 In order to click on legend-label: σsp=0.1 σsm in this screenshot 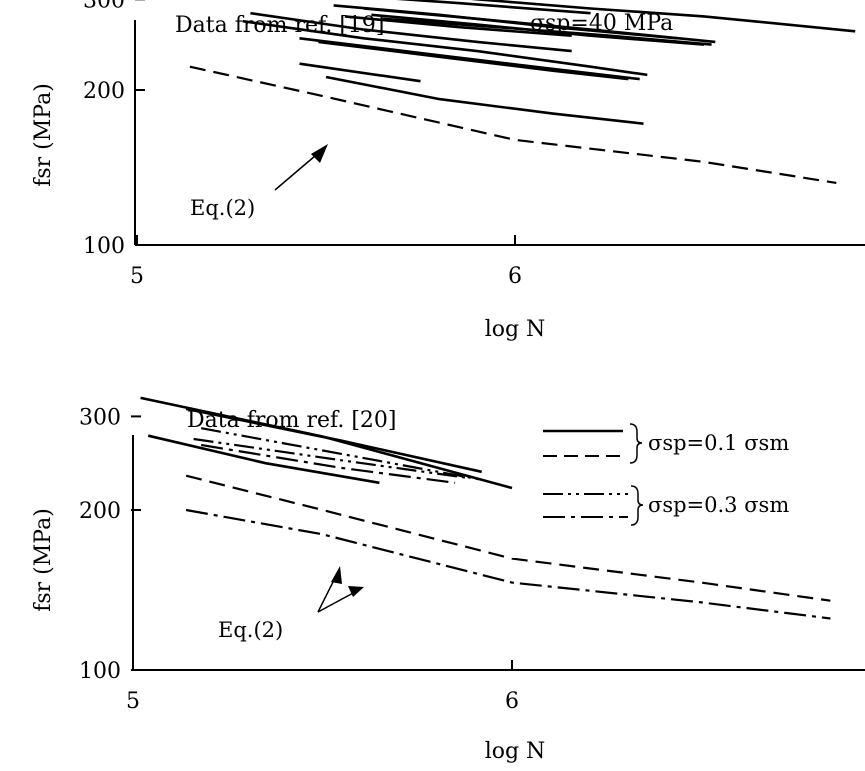, I will do `click(718, 443)`.